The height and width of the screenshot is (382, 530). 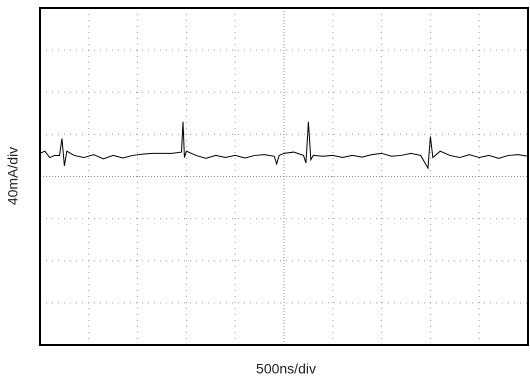 I want to click on x-axis-label: 500ns/div, so click(x=286, y=369).